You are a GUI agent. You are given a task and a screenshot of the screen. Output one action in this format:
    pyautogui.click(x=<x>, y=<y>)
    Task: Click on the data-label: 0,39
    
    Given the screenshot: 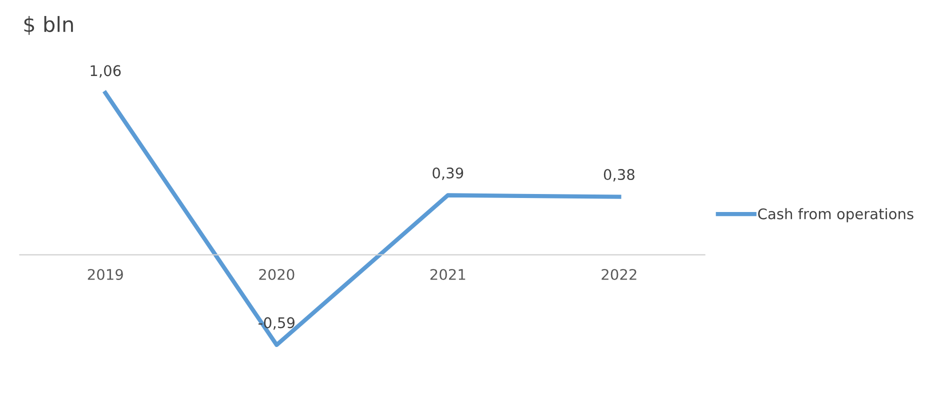 What is the action you would take?
    pyautogui.click(x=448, y=174)
    